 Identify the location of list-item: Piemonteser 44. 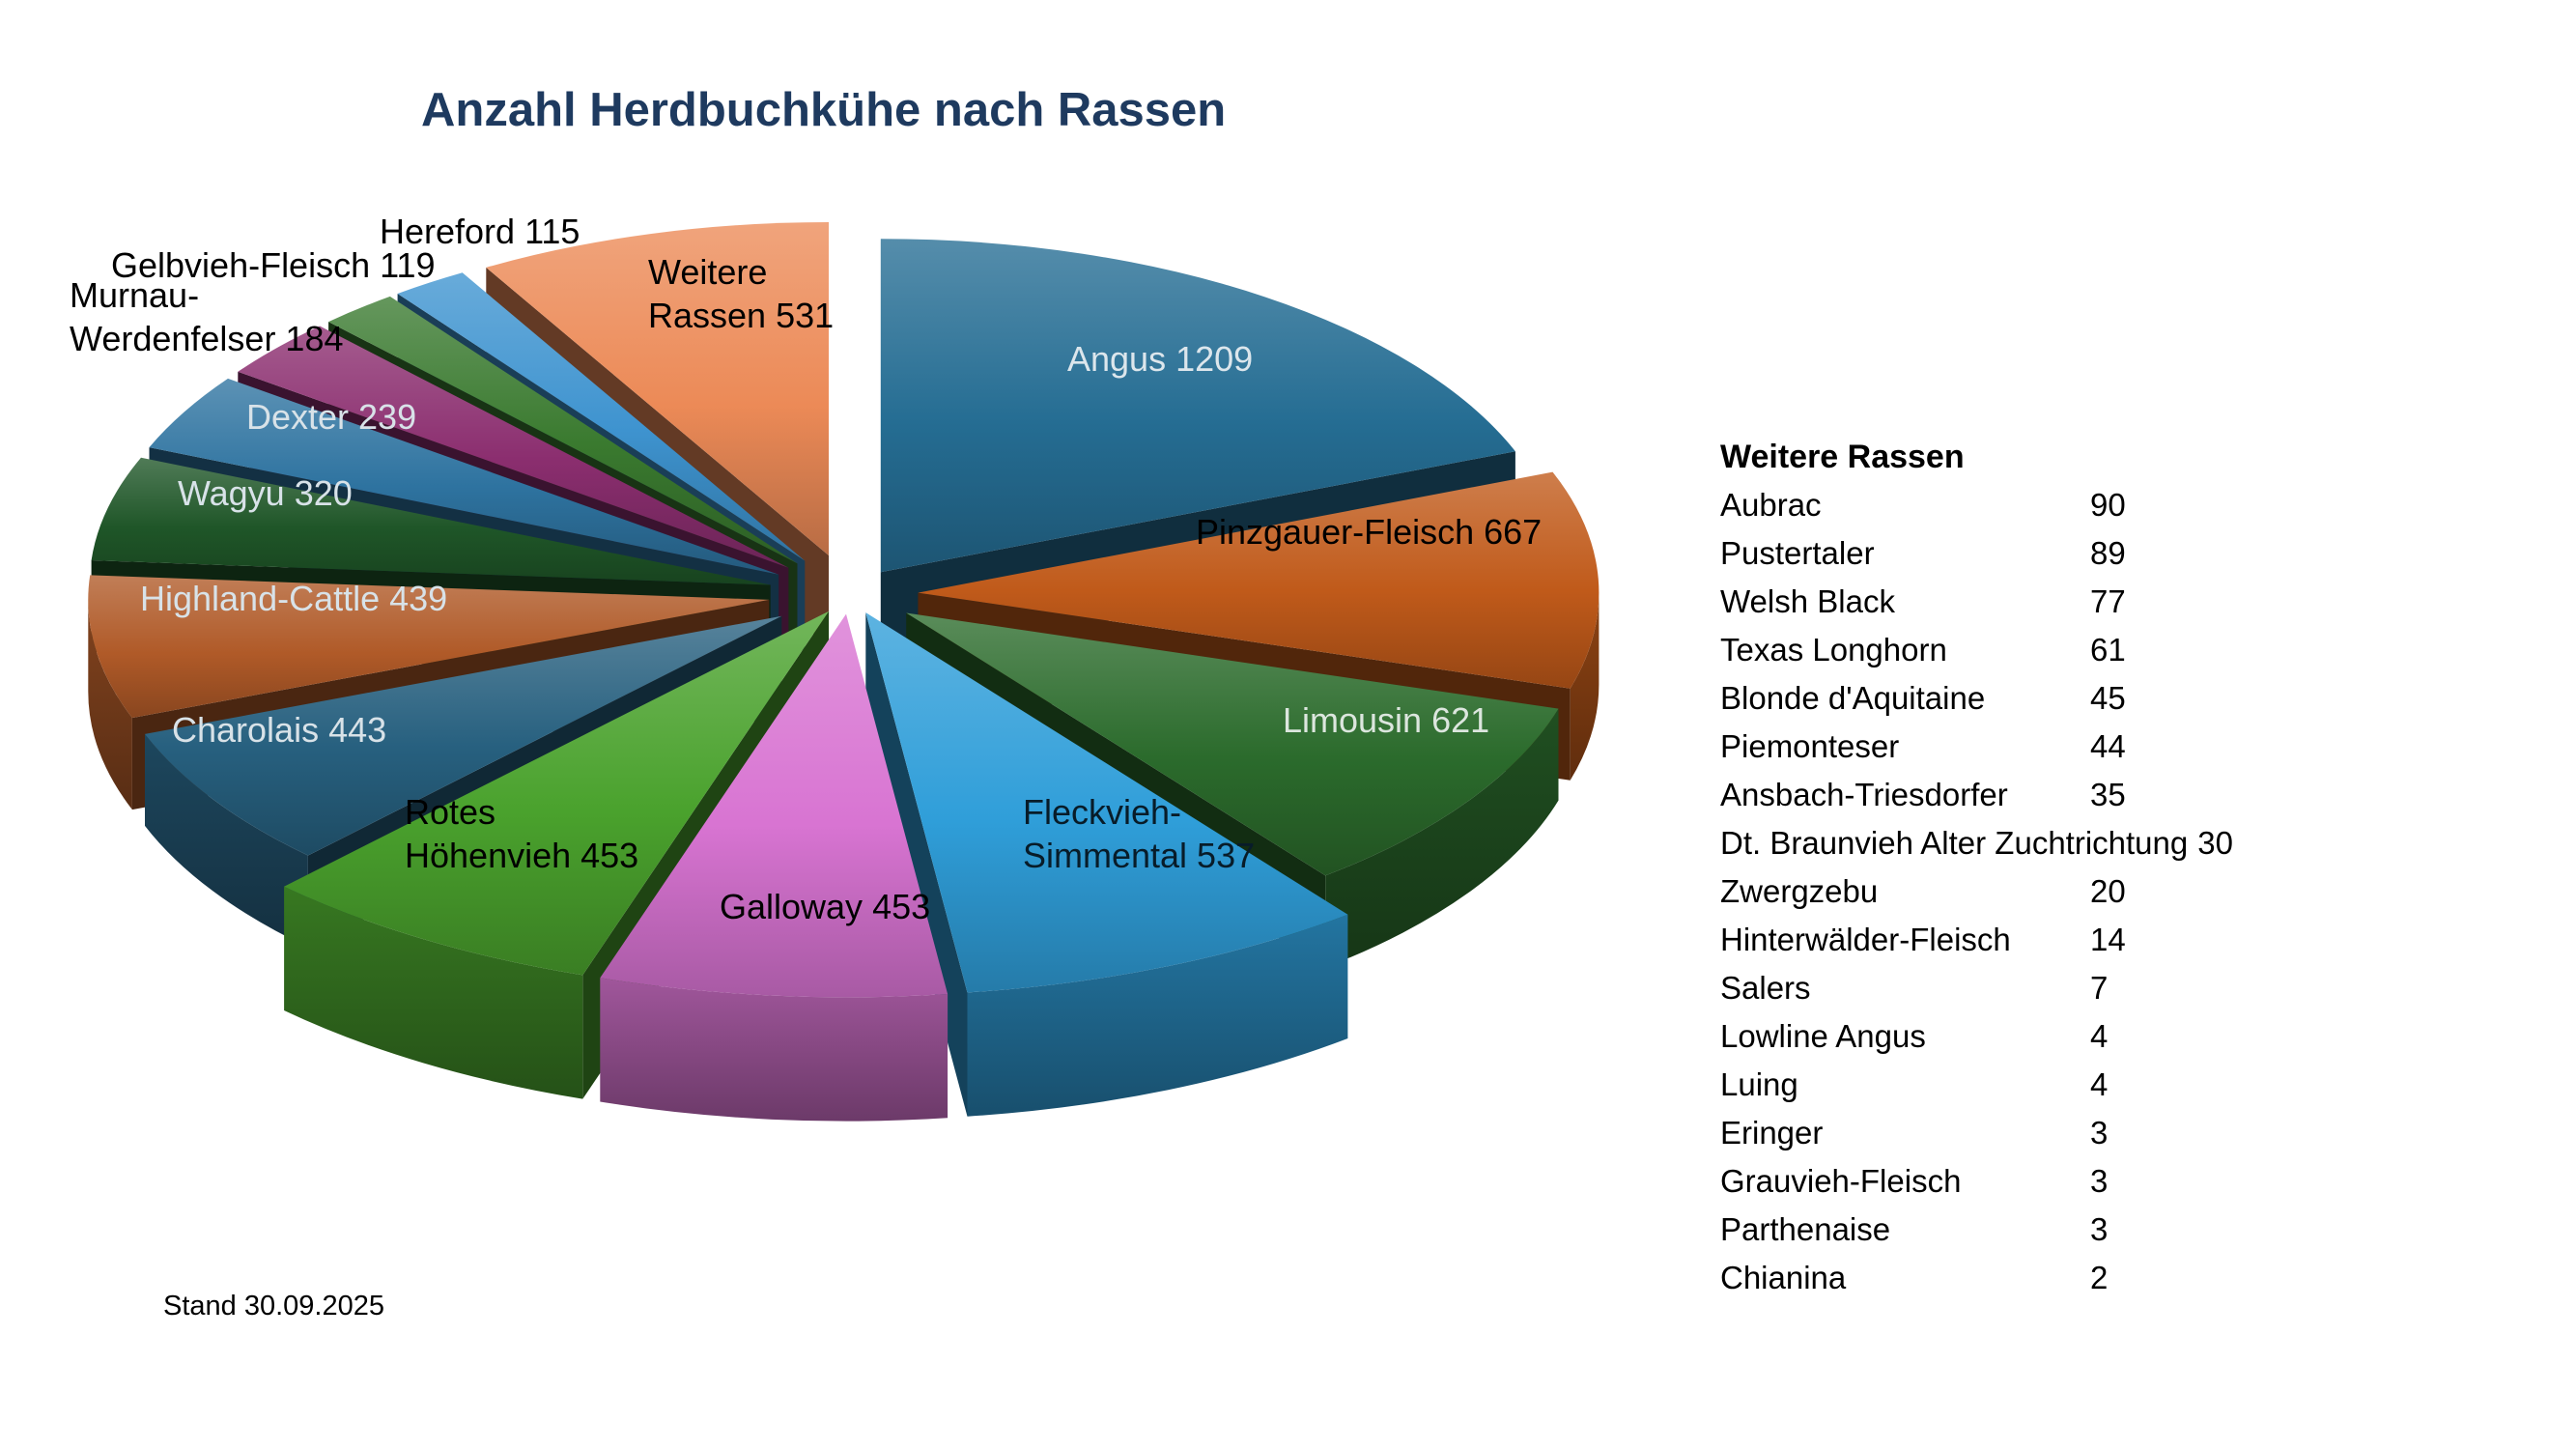
(2106, 747).